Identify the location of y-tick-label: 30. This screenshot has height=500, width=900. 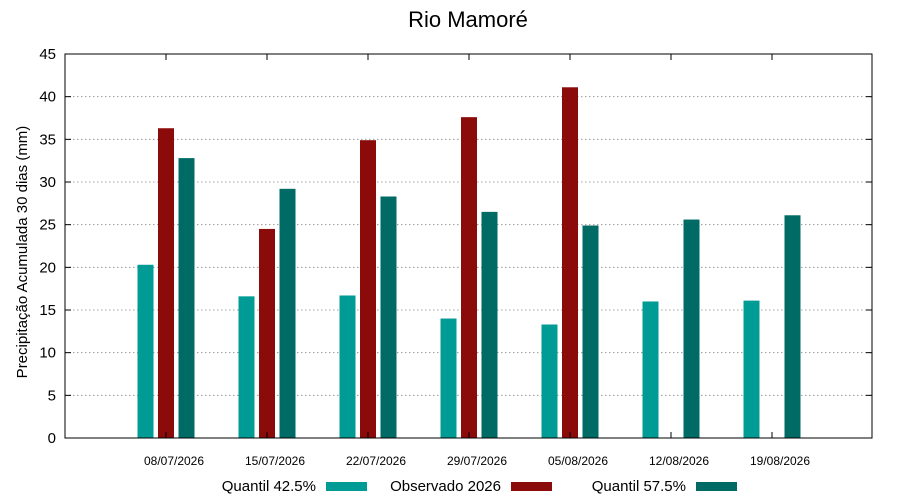
(47, 182).